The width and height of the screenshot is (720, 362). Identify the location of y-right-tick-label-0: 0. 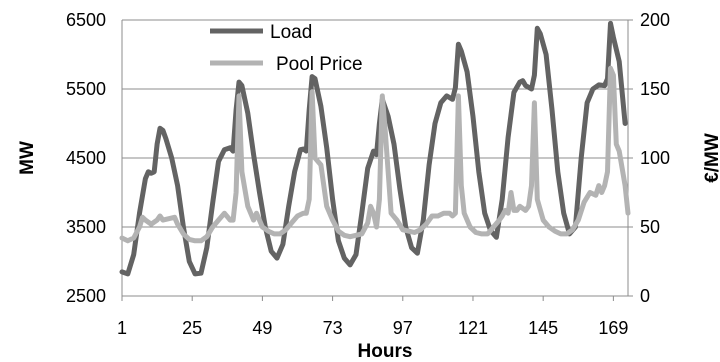
(645, 296).